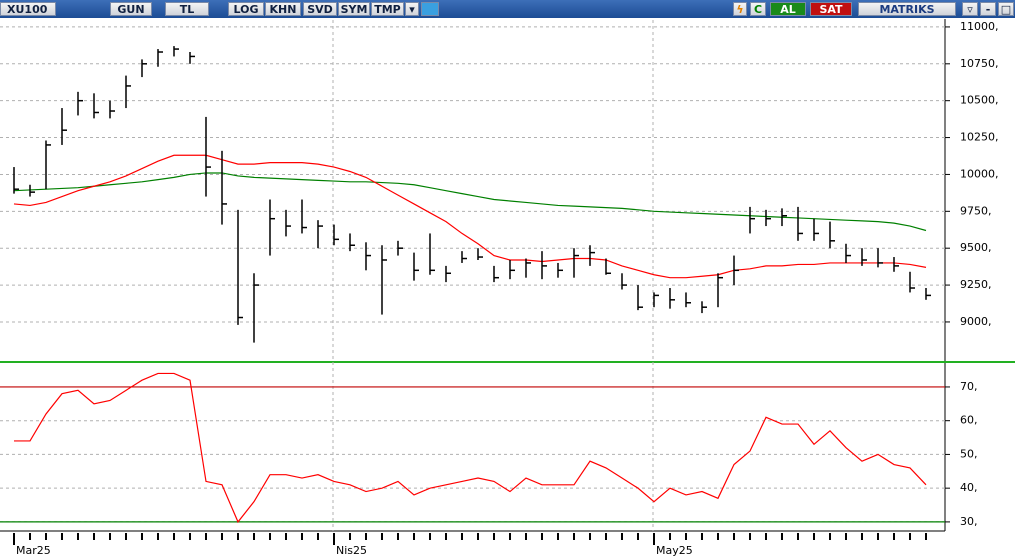 This screenshot has width=1015, height=559. What do you see at coordinates (788, 9) in the screenshot?
I see `buy: AL` at bounding box center [788, 9].